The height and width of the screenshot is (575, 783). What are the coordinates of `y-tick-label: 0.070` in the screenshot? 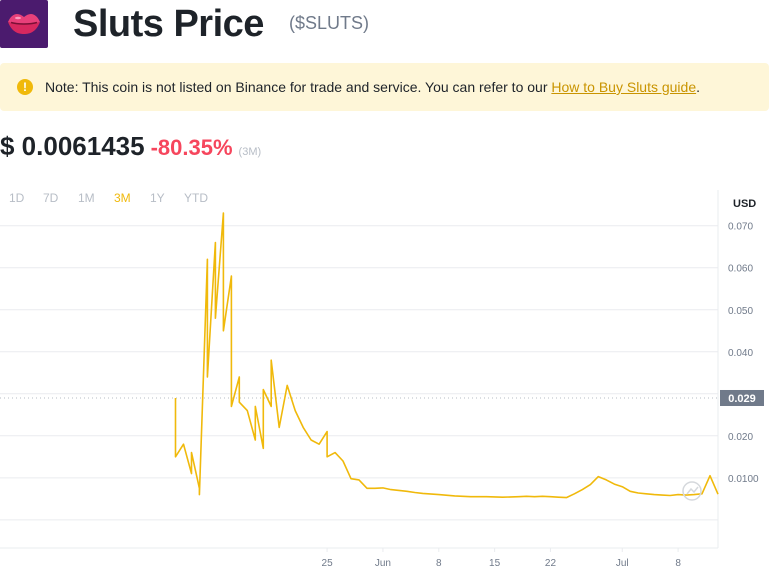 It's located at (740, 227).